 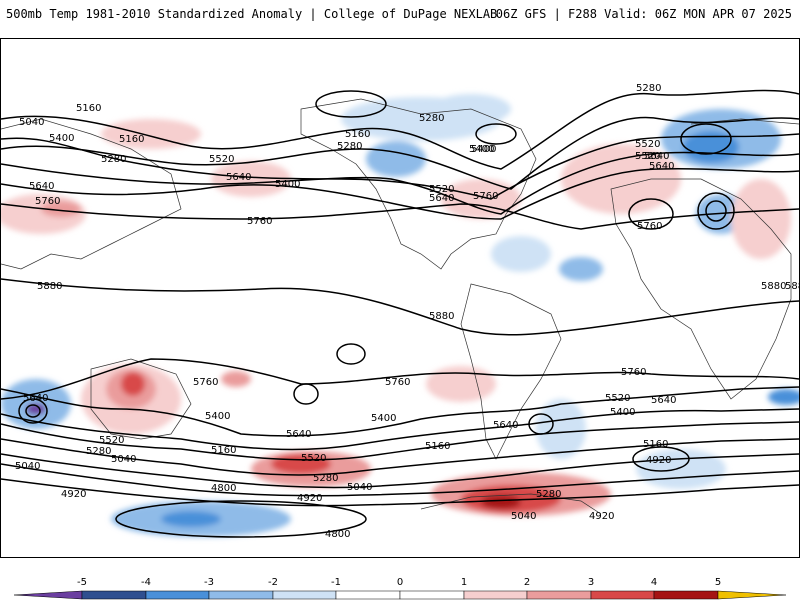 I want to click on contour-low-europe, so click(x=716, y=211).